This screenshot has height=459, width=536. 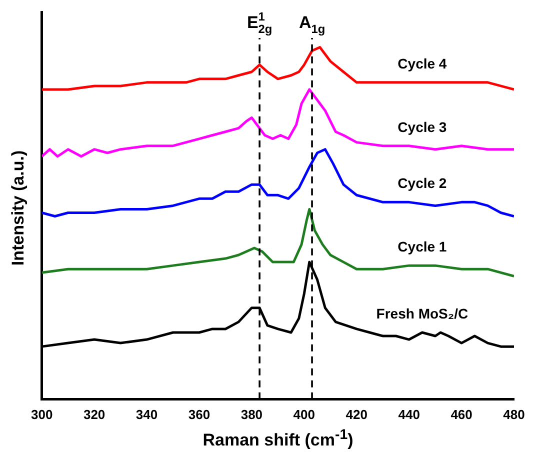 What do you see at coordinates (278, 439) in the screenshot?
I see `x-axis-title: Raman shift (cm$^{-1}$)` at bounding box center [278, 439].